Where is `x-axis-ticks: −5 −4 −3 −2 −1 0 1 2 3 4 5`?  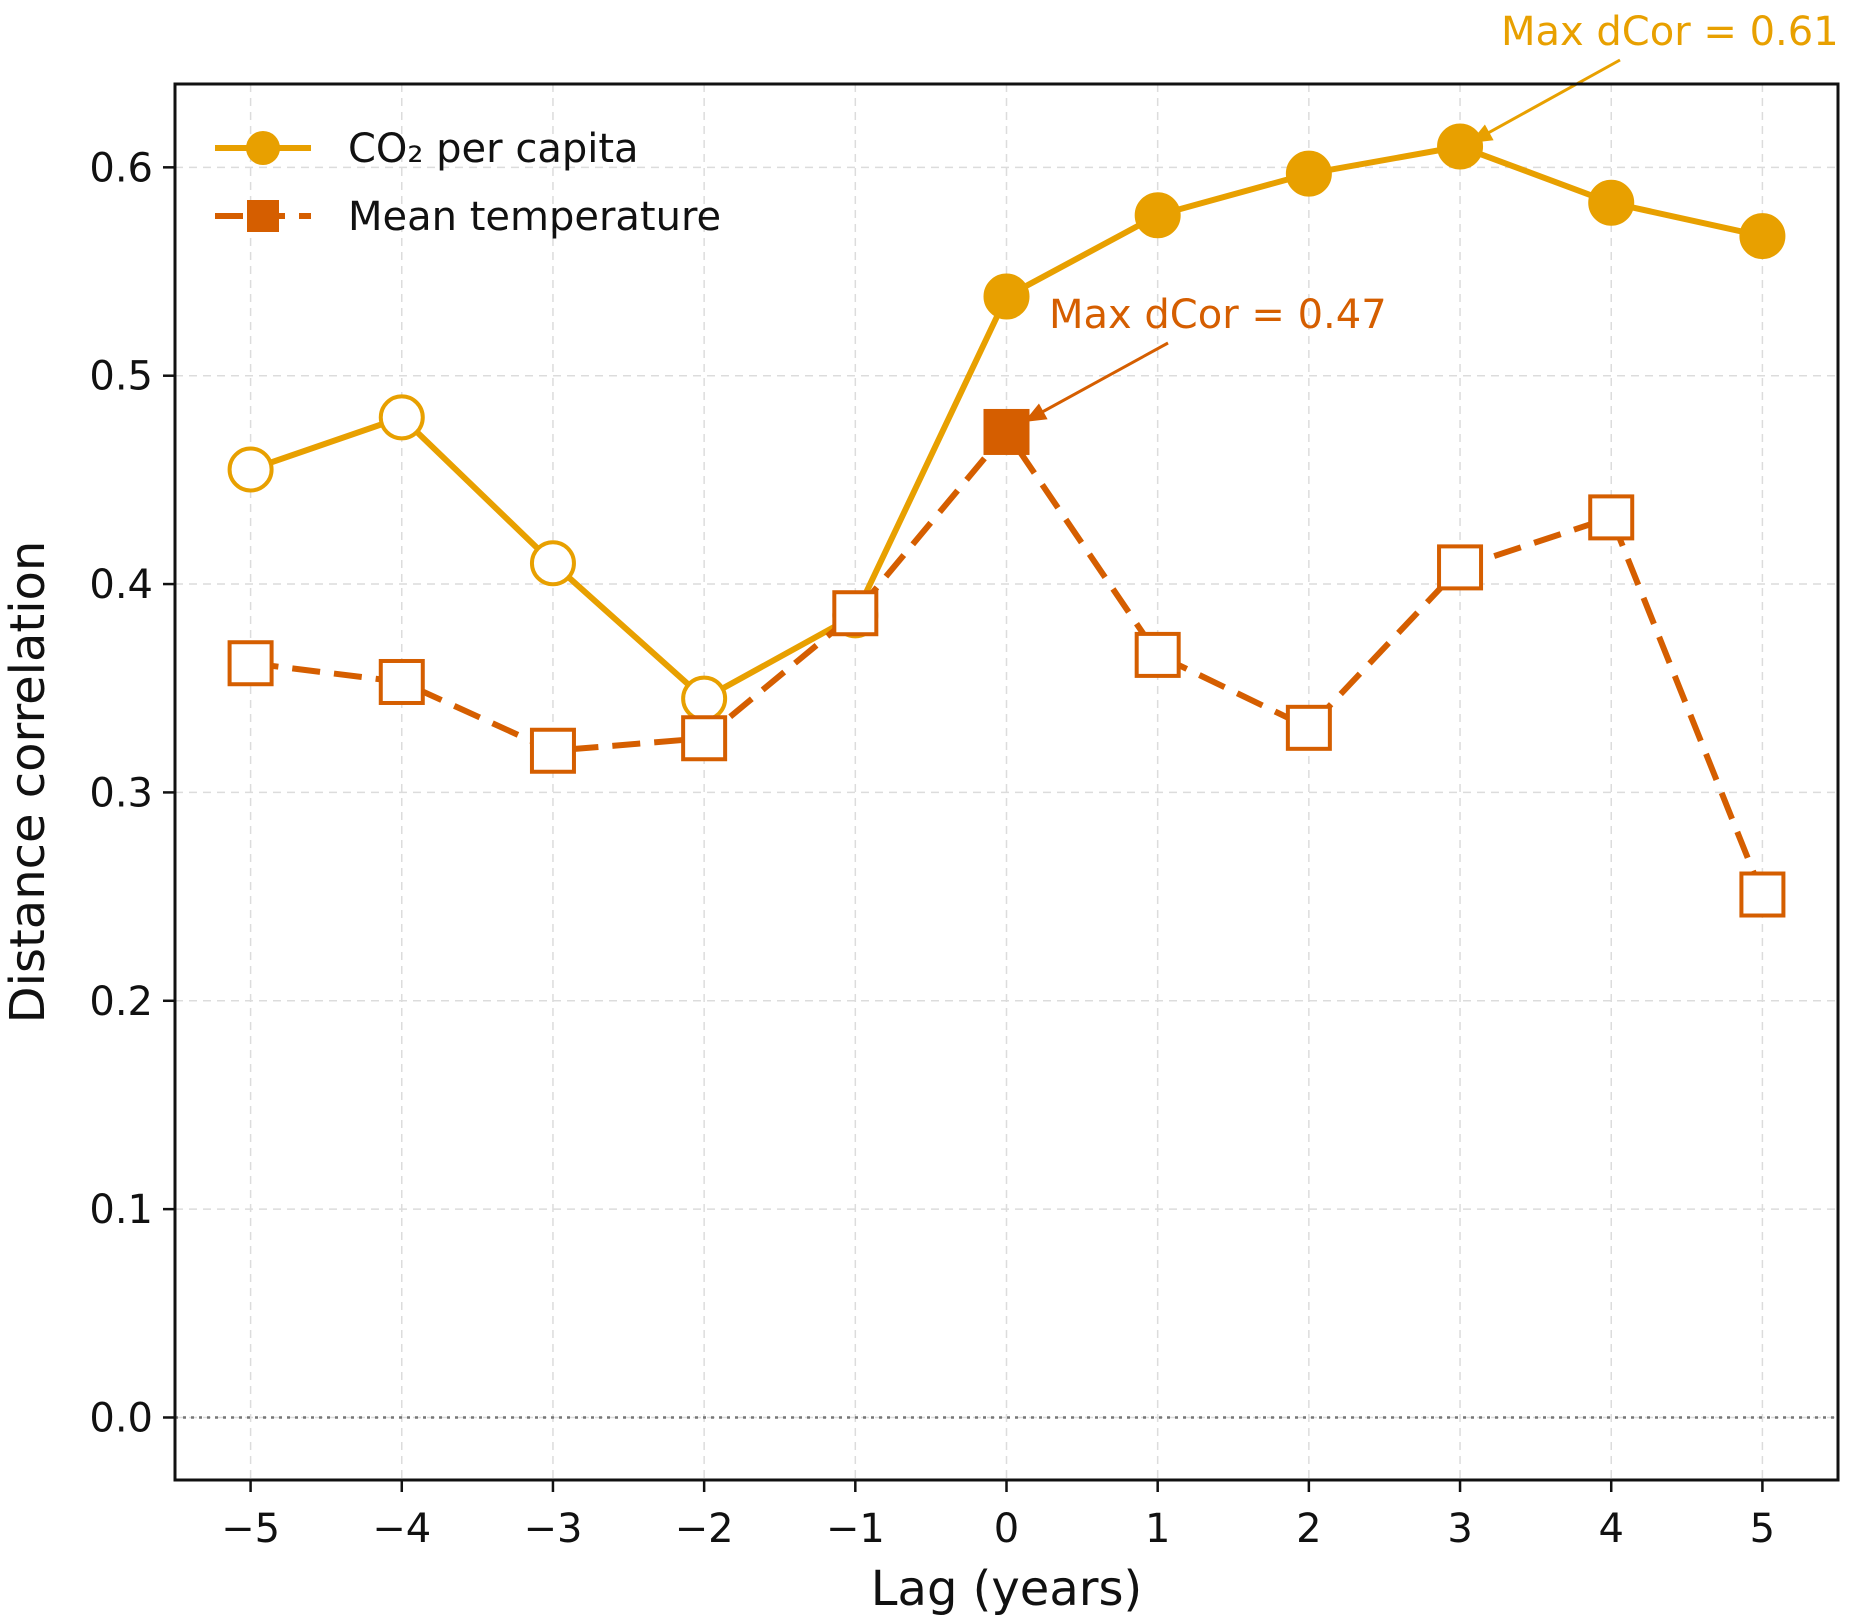 x-axis-ticks: −5 −4 −3 −2 −1 0 1 2 3 4 5 is located at coordinates (998, 1516).